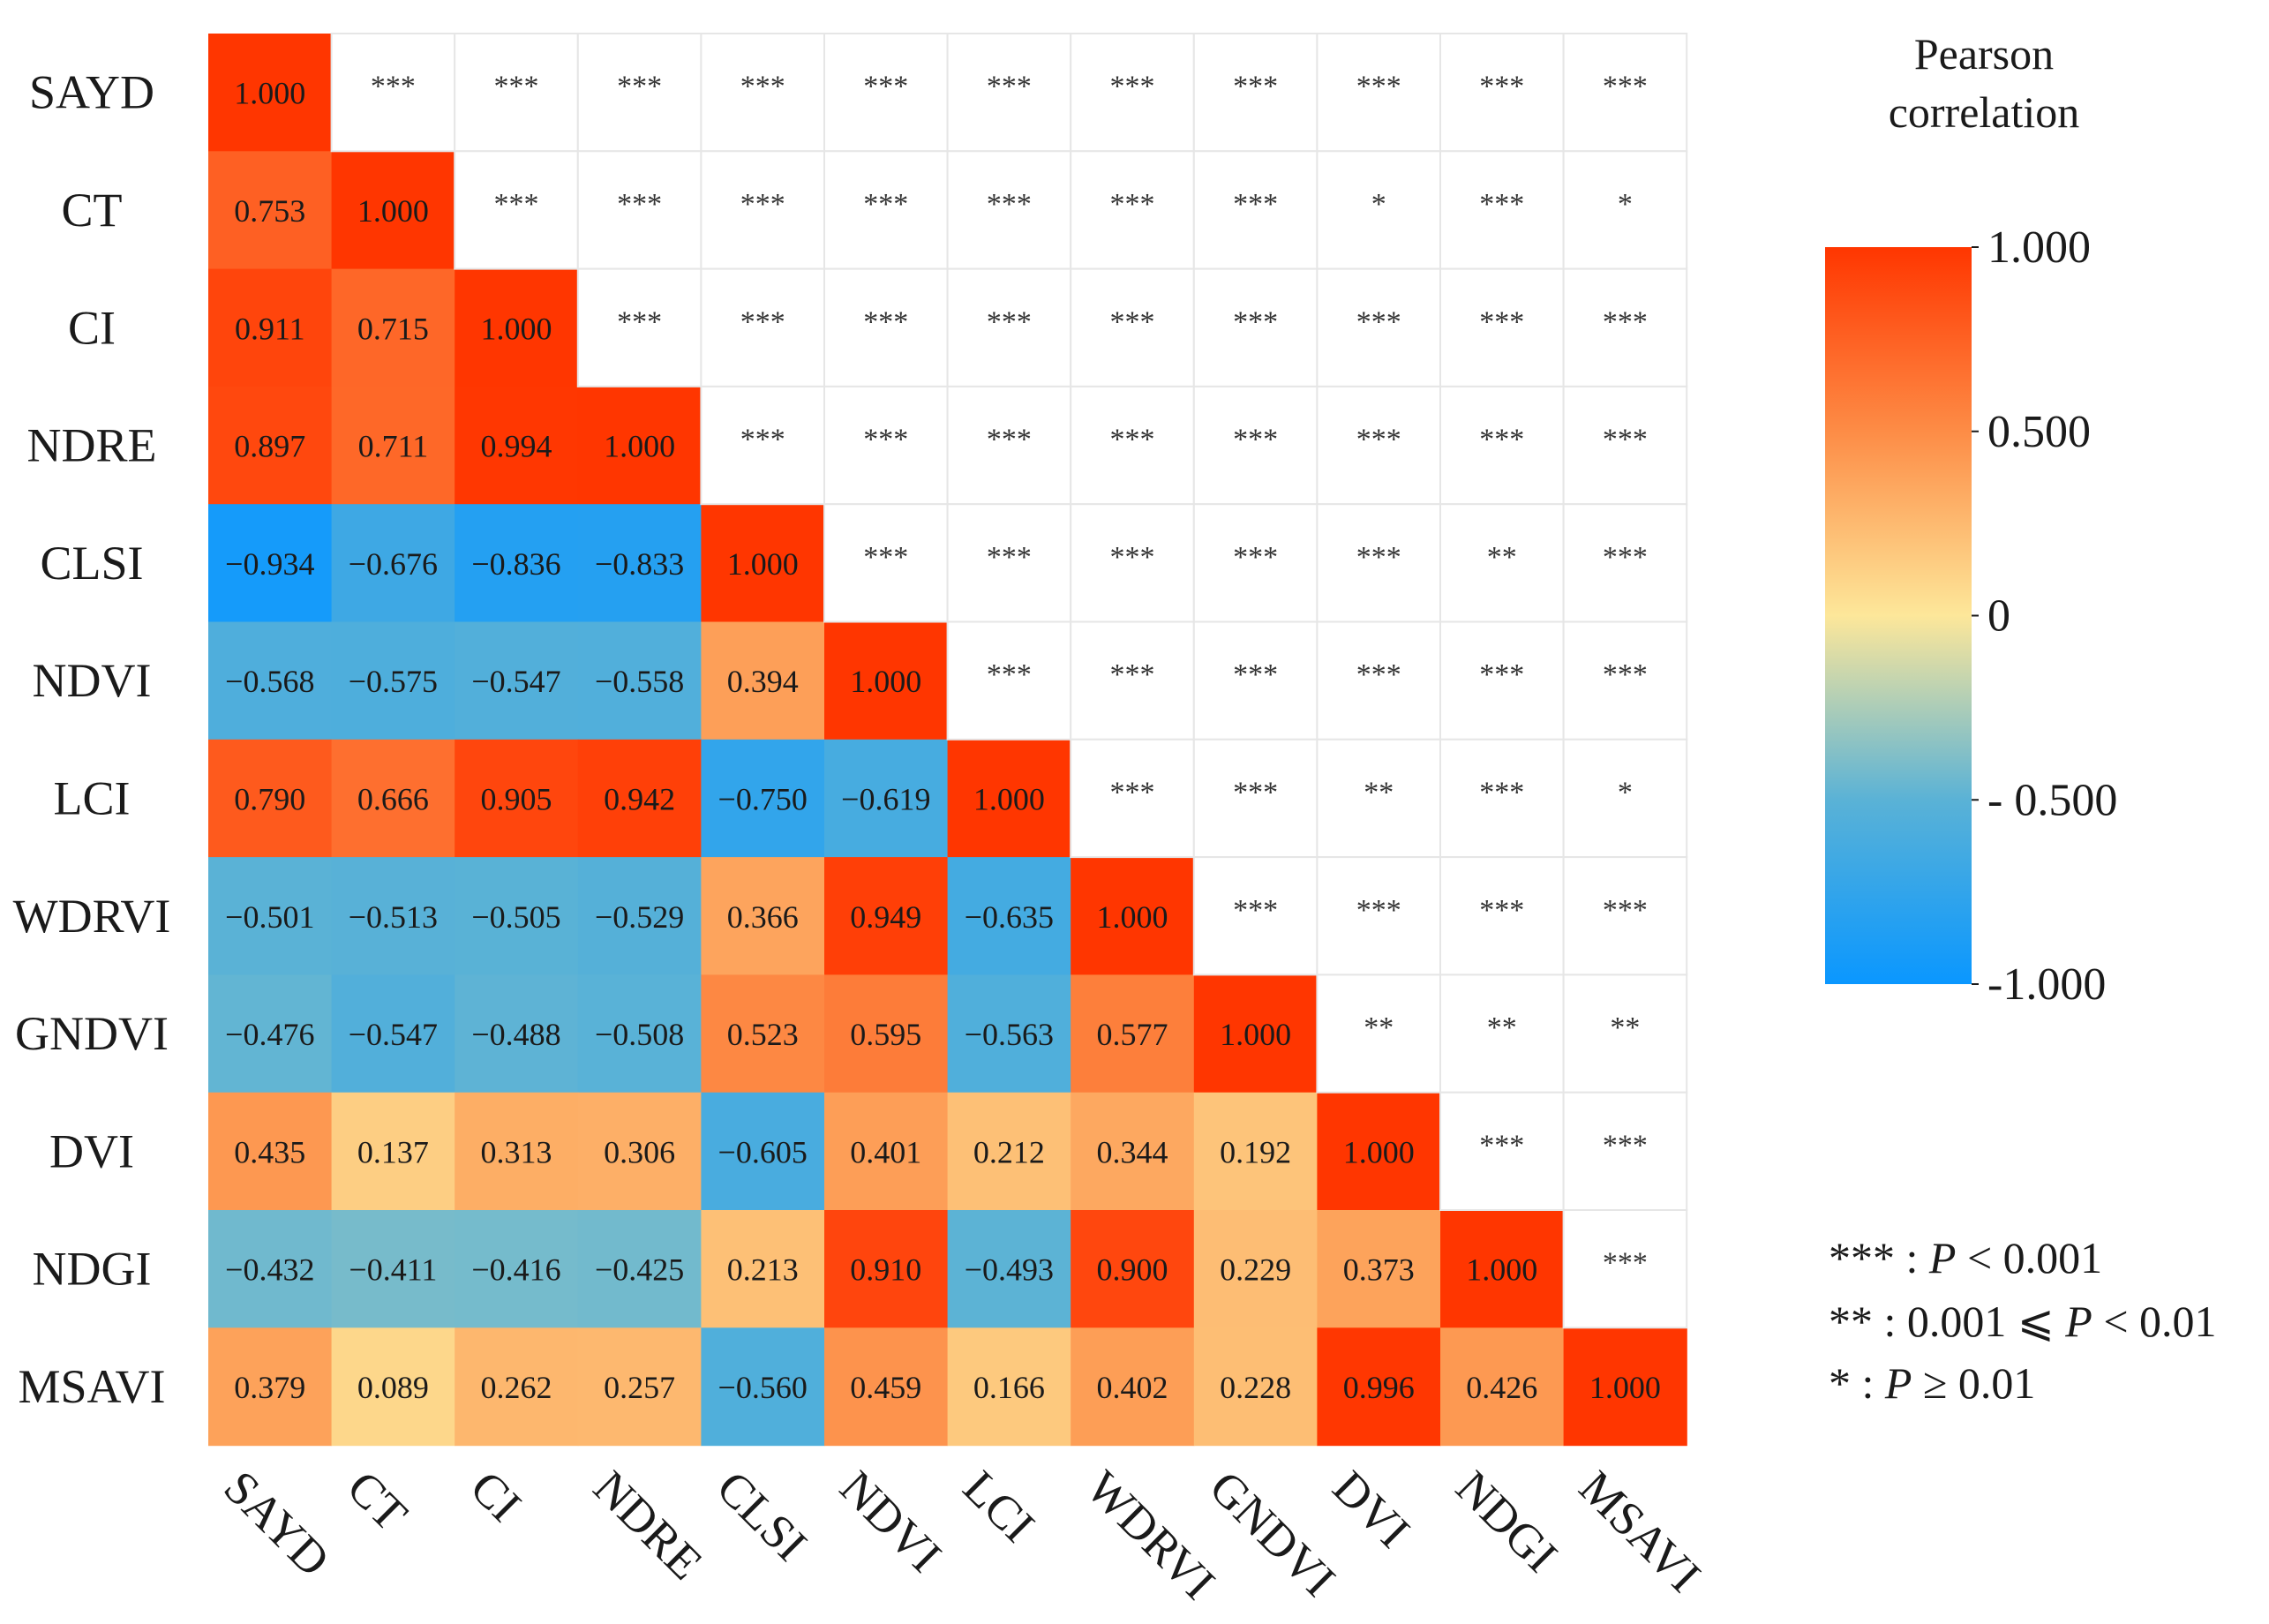 The height and width of the screenshot is (1624, 2269). Describe the element at coordinates (885, 798) in the screenshot. I see `cell-value-label: −0.619` at that location.